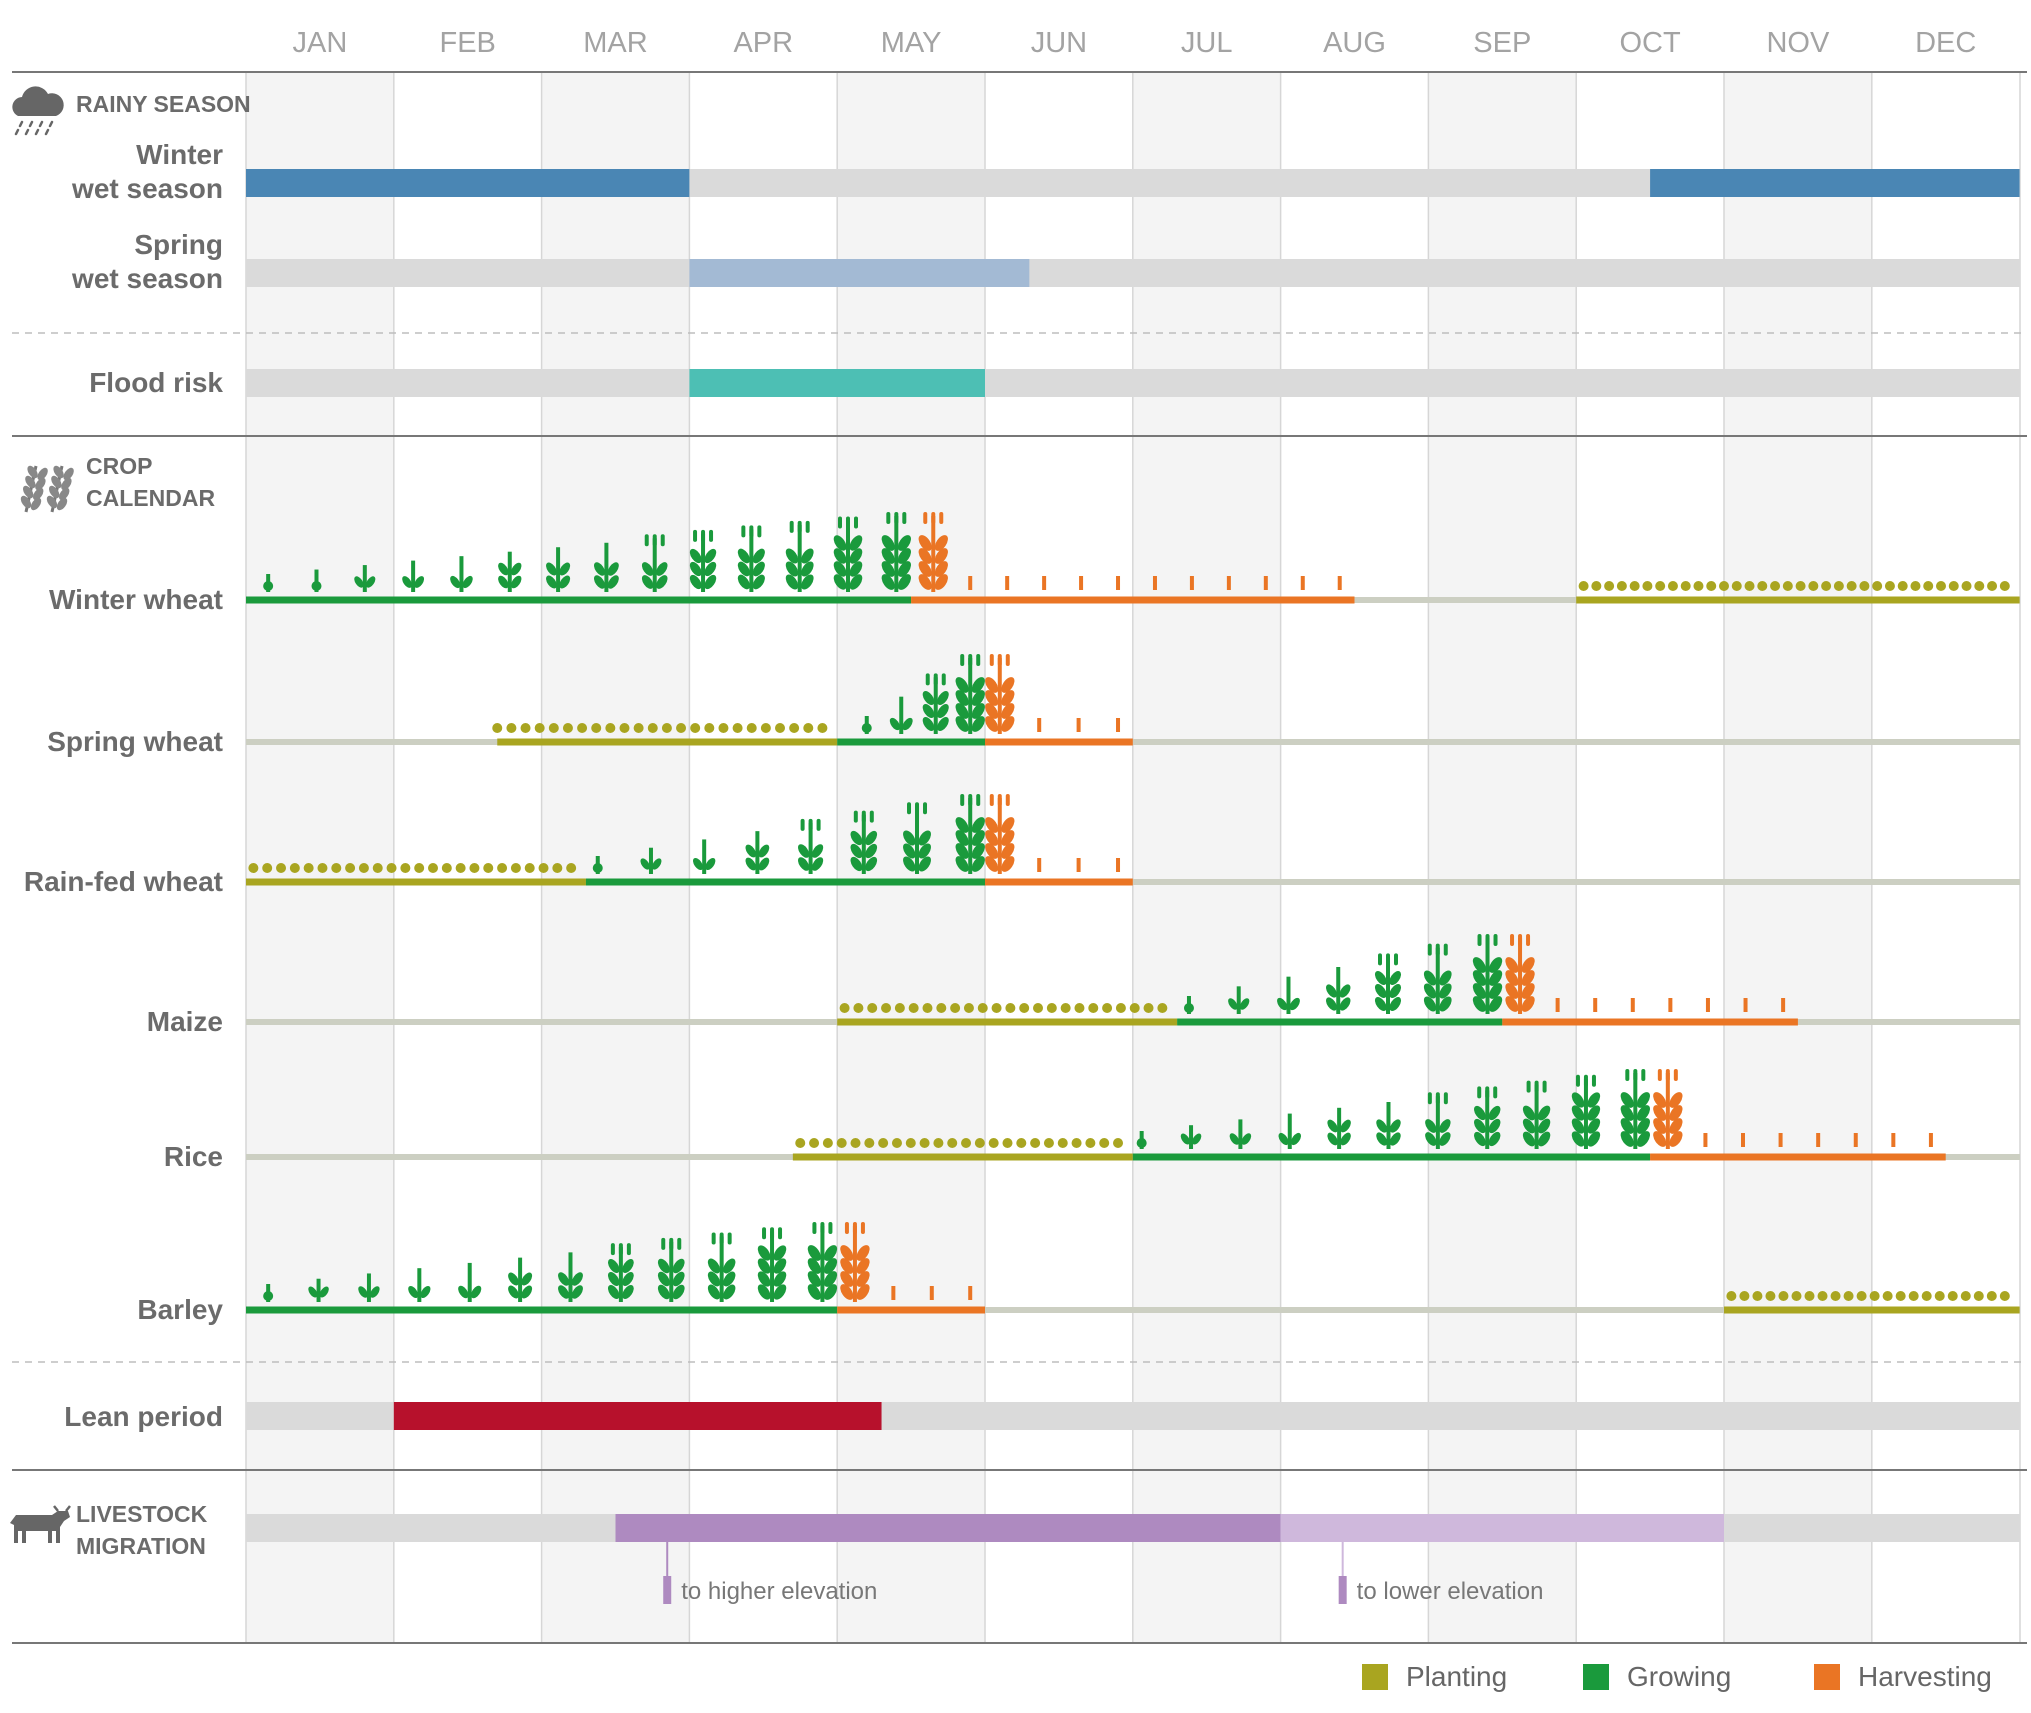  I want to click on month-label-apr: APR, so click(763, 43).